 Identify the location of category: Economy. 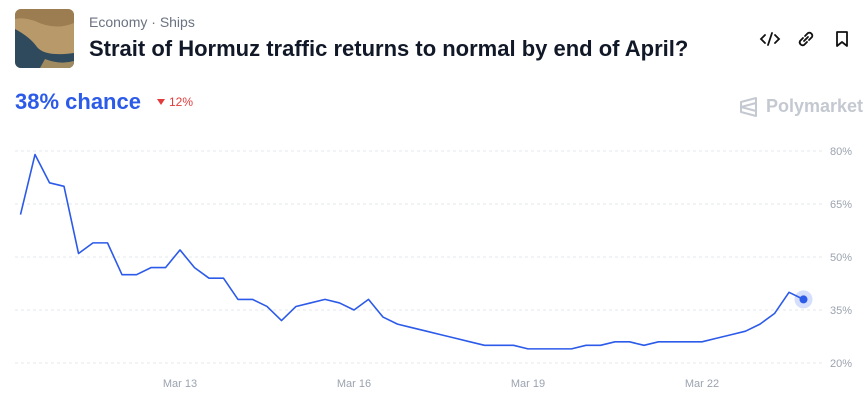
(118, 22).